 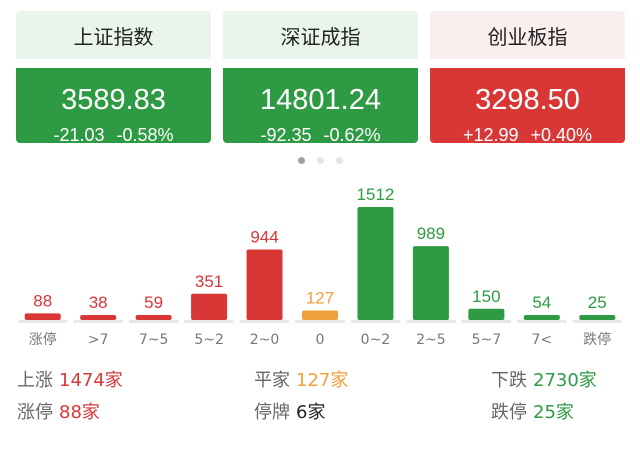 I want to click on category-label: 0, so click(x=320, y=340).